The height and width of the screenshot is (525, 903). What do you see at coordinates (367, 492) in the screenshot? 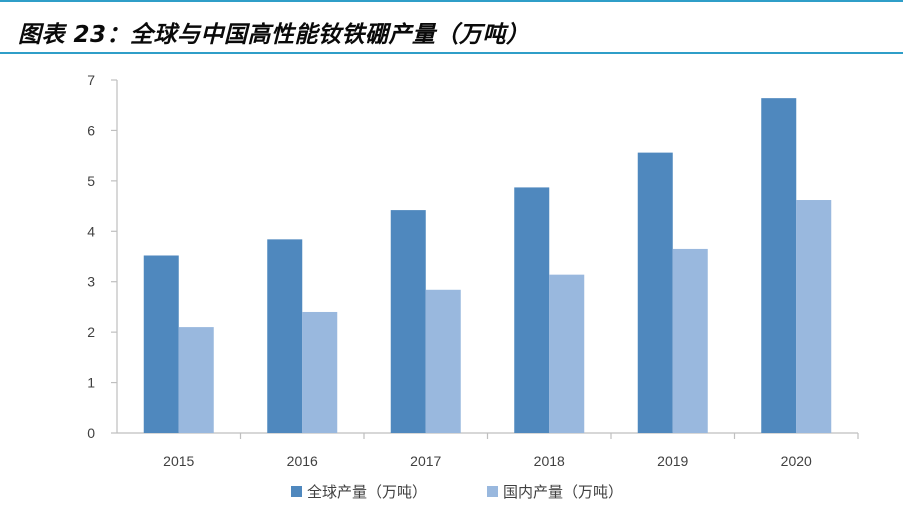
I see `legend-label-global: 全球产量（万吨）` at bounding box center [367, 492].